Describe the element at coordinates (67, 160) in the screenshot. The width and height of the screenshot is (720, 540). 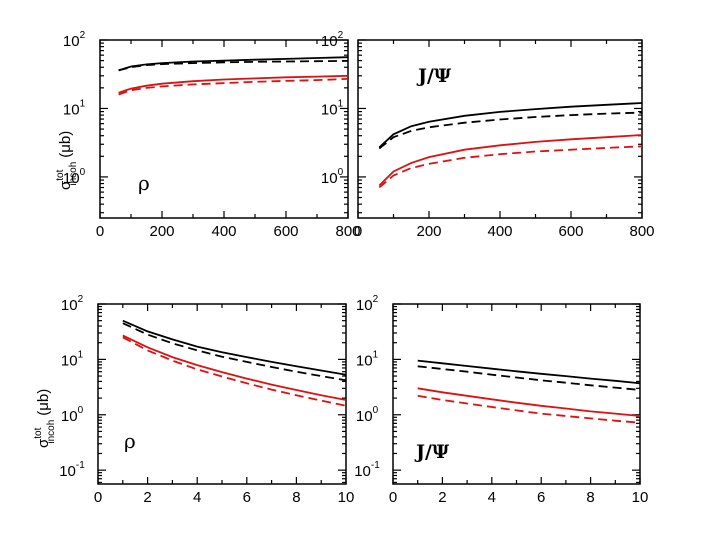
I see `y-axis-title-top: σtot incoh (μb)` at that location.